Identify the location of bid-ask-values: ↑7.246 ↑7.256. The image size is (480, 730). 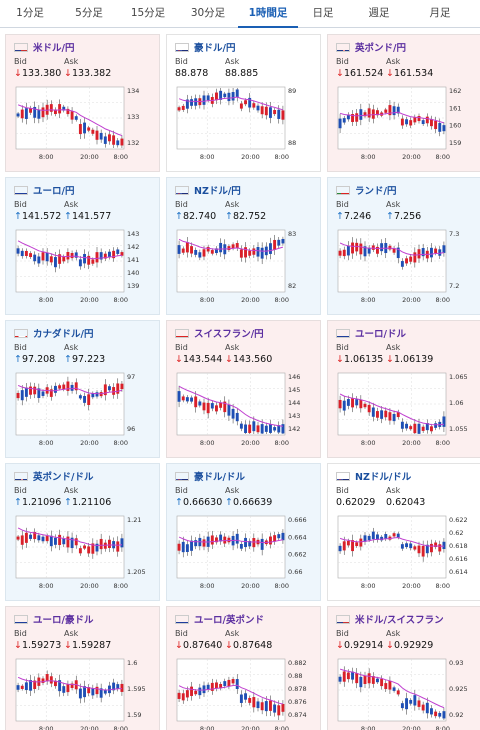
(378, 216).